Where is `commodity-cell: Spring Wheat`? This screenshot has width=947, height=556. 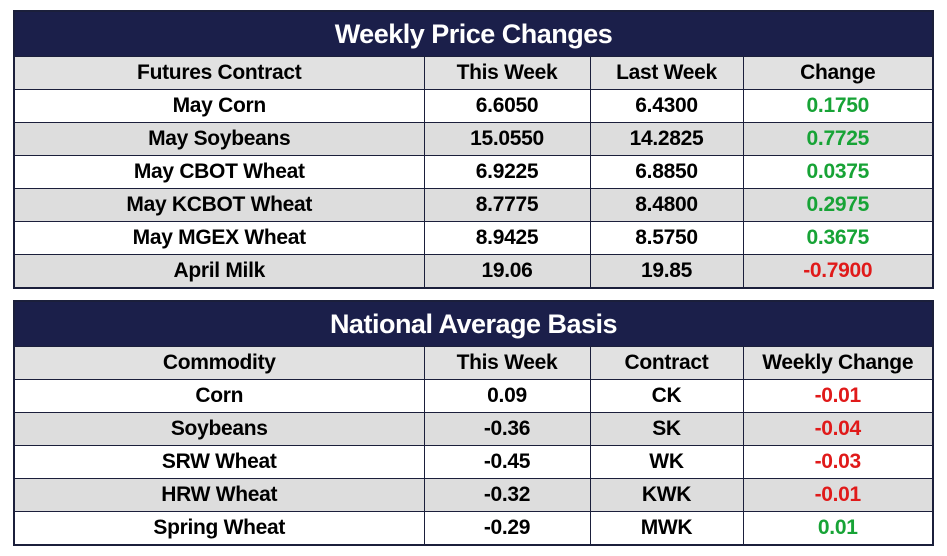
commodity-cell: Spring Wheat is located at coordinates (219, 528).